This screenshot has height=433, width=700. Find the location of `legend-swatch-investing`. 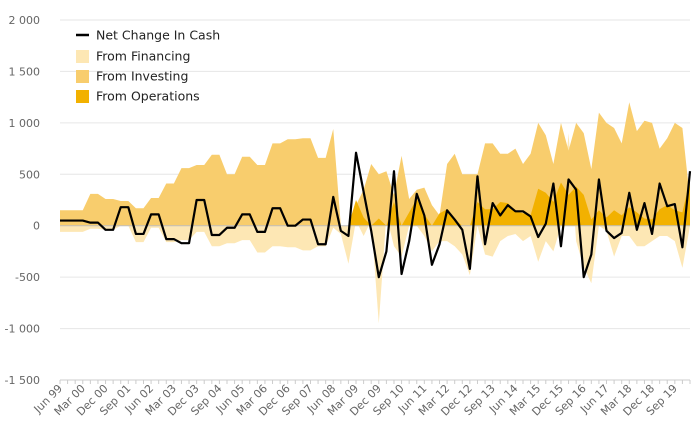

legend-swatch-investing is located at coordinates (82, 76).